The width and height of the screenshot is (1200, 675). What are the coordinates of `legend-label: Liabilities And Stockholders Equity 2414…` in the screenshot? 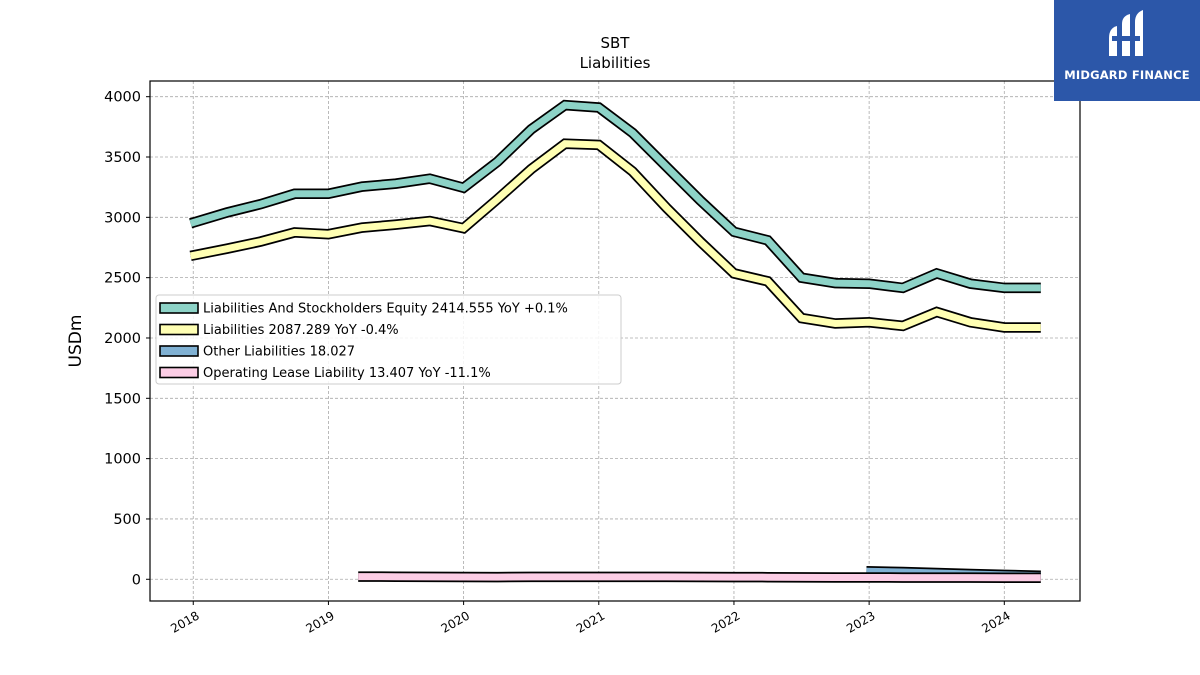 It's located at (385, 309).